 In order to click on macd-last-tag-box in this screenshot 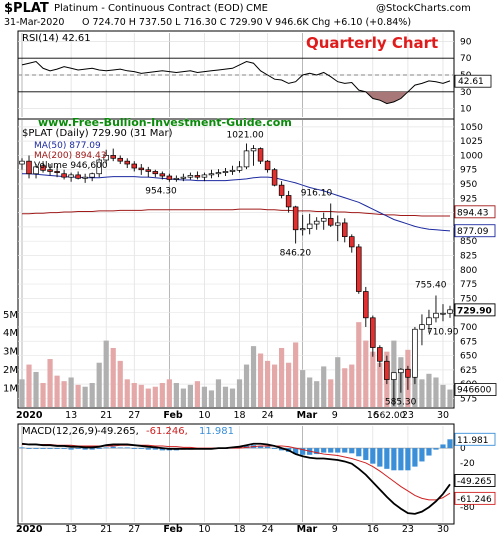, I will do `click(475, 480)`.